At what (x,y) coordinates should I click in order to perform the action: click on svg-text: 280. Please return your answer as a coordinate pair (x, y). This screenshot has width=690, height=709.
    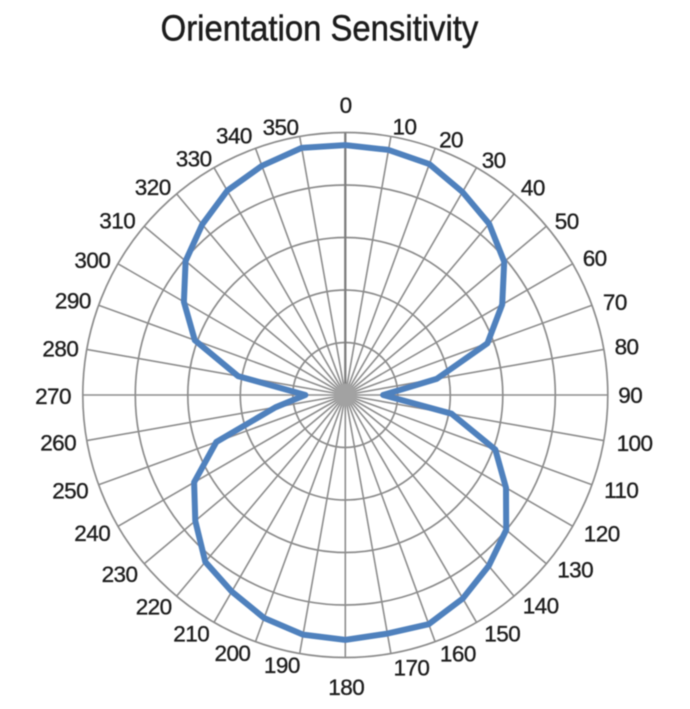
    Looking at the image, I should click on (60, 349).